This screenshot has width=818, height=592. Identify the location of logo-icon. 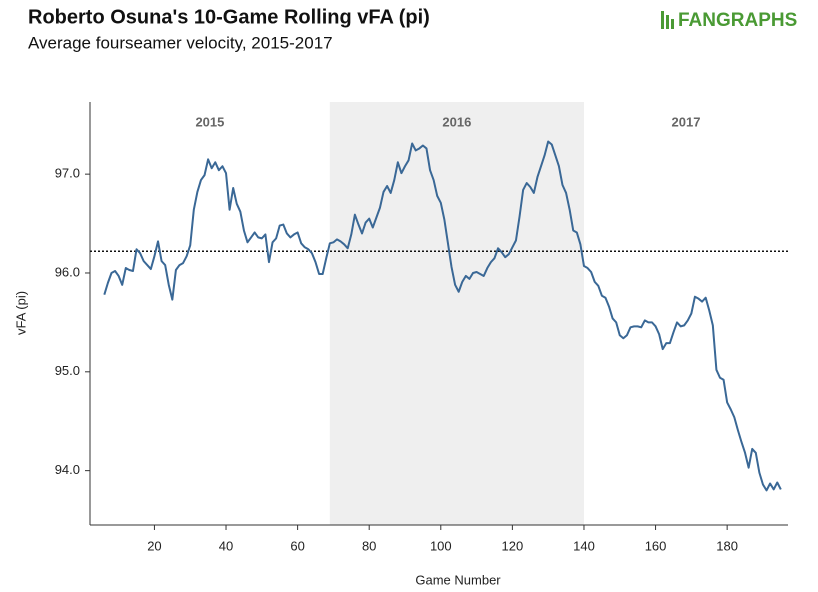
(667, 20).